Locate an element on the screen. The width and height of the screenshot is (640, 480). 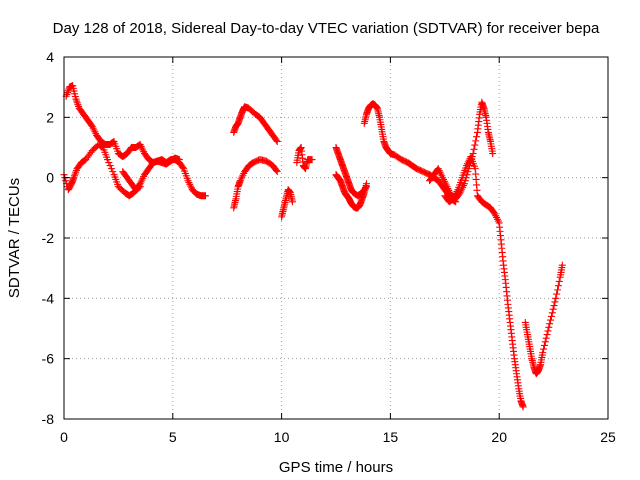
series-G is located at coordinates (304, 158).